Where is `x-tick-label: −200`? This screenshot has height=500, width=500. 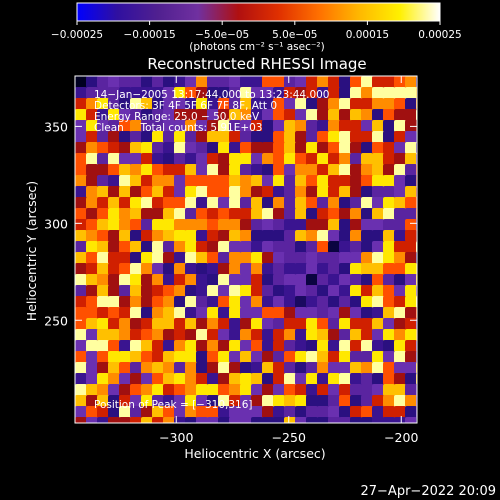 x-tick-label: −200 is located at coordinates (401, 437).